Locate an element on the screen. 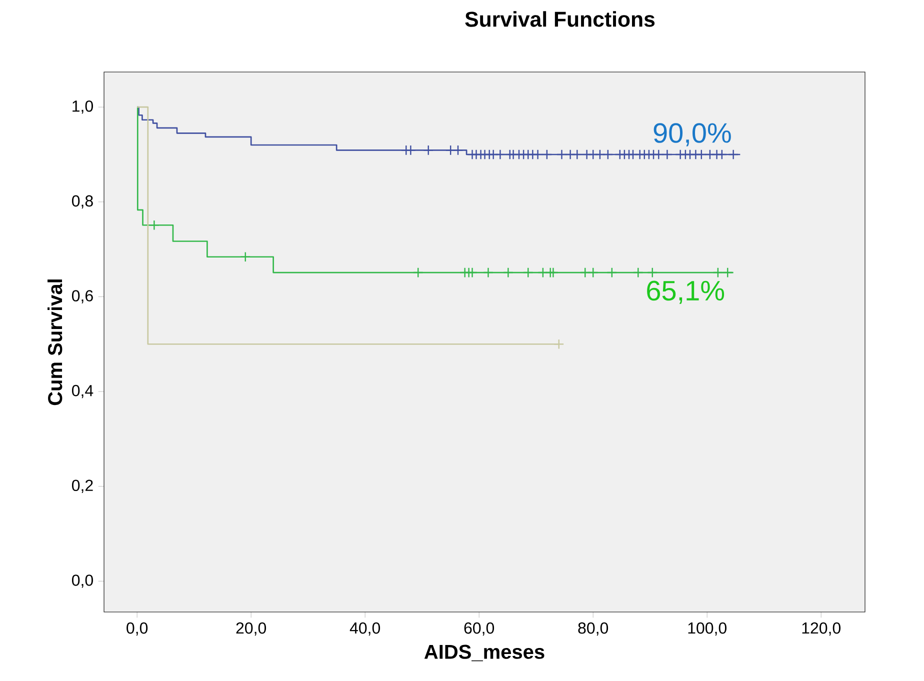  x-tick-label: 80,0 is located at coordinates (593, 629).